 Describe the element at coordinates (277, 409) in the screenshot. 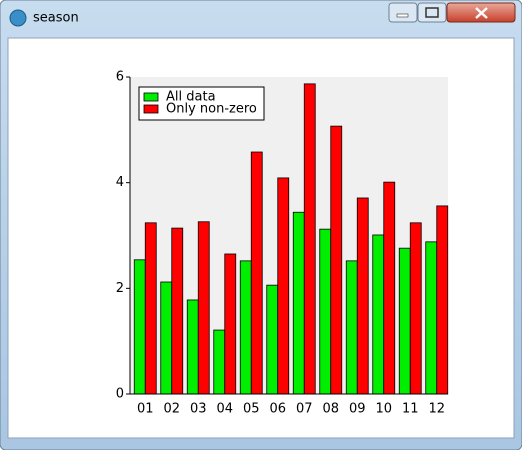

I see `x-tick-label: 06` at that location.